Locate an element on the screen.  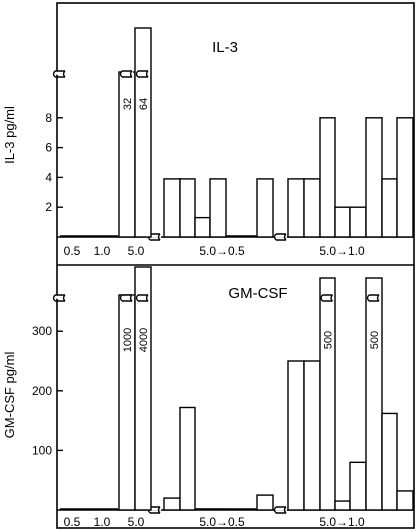
gmcsf-bar-2-1-value-label: 4000 is located at coordinates (144, 340).